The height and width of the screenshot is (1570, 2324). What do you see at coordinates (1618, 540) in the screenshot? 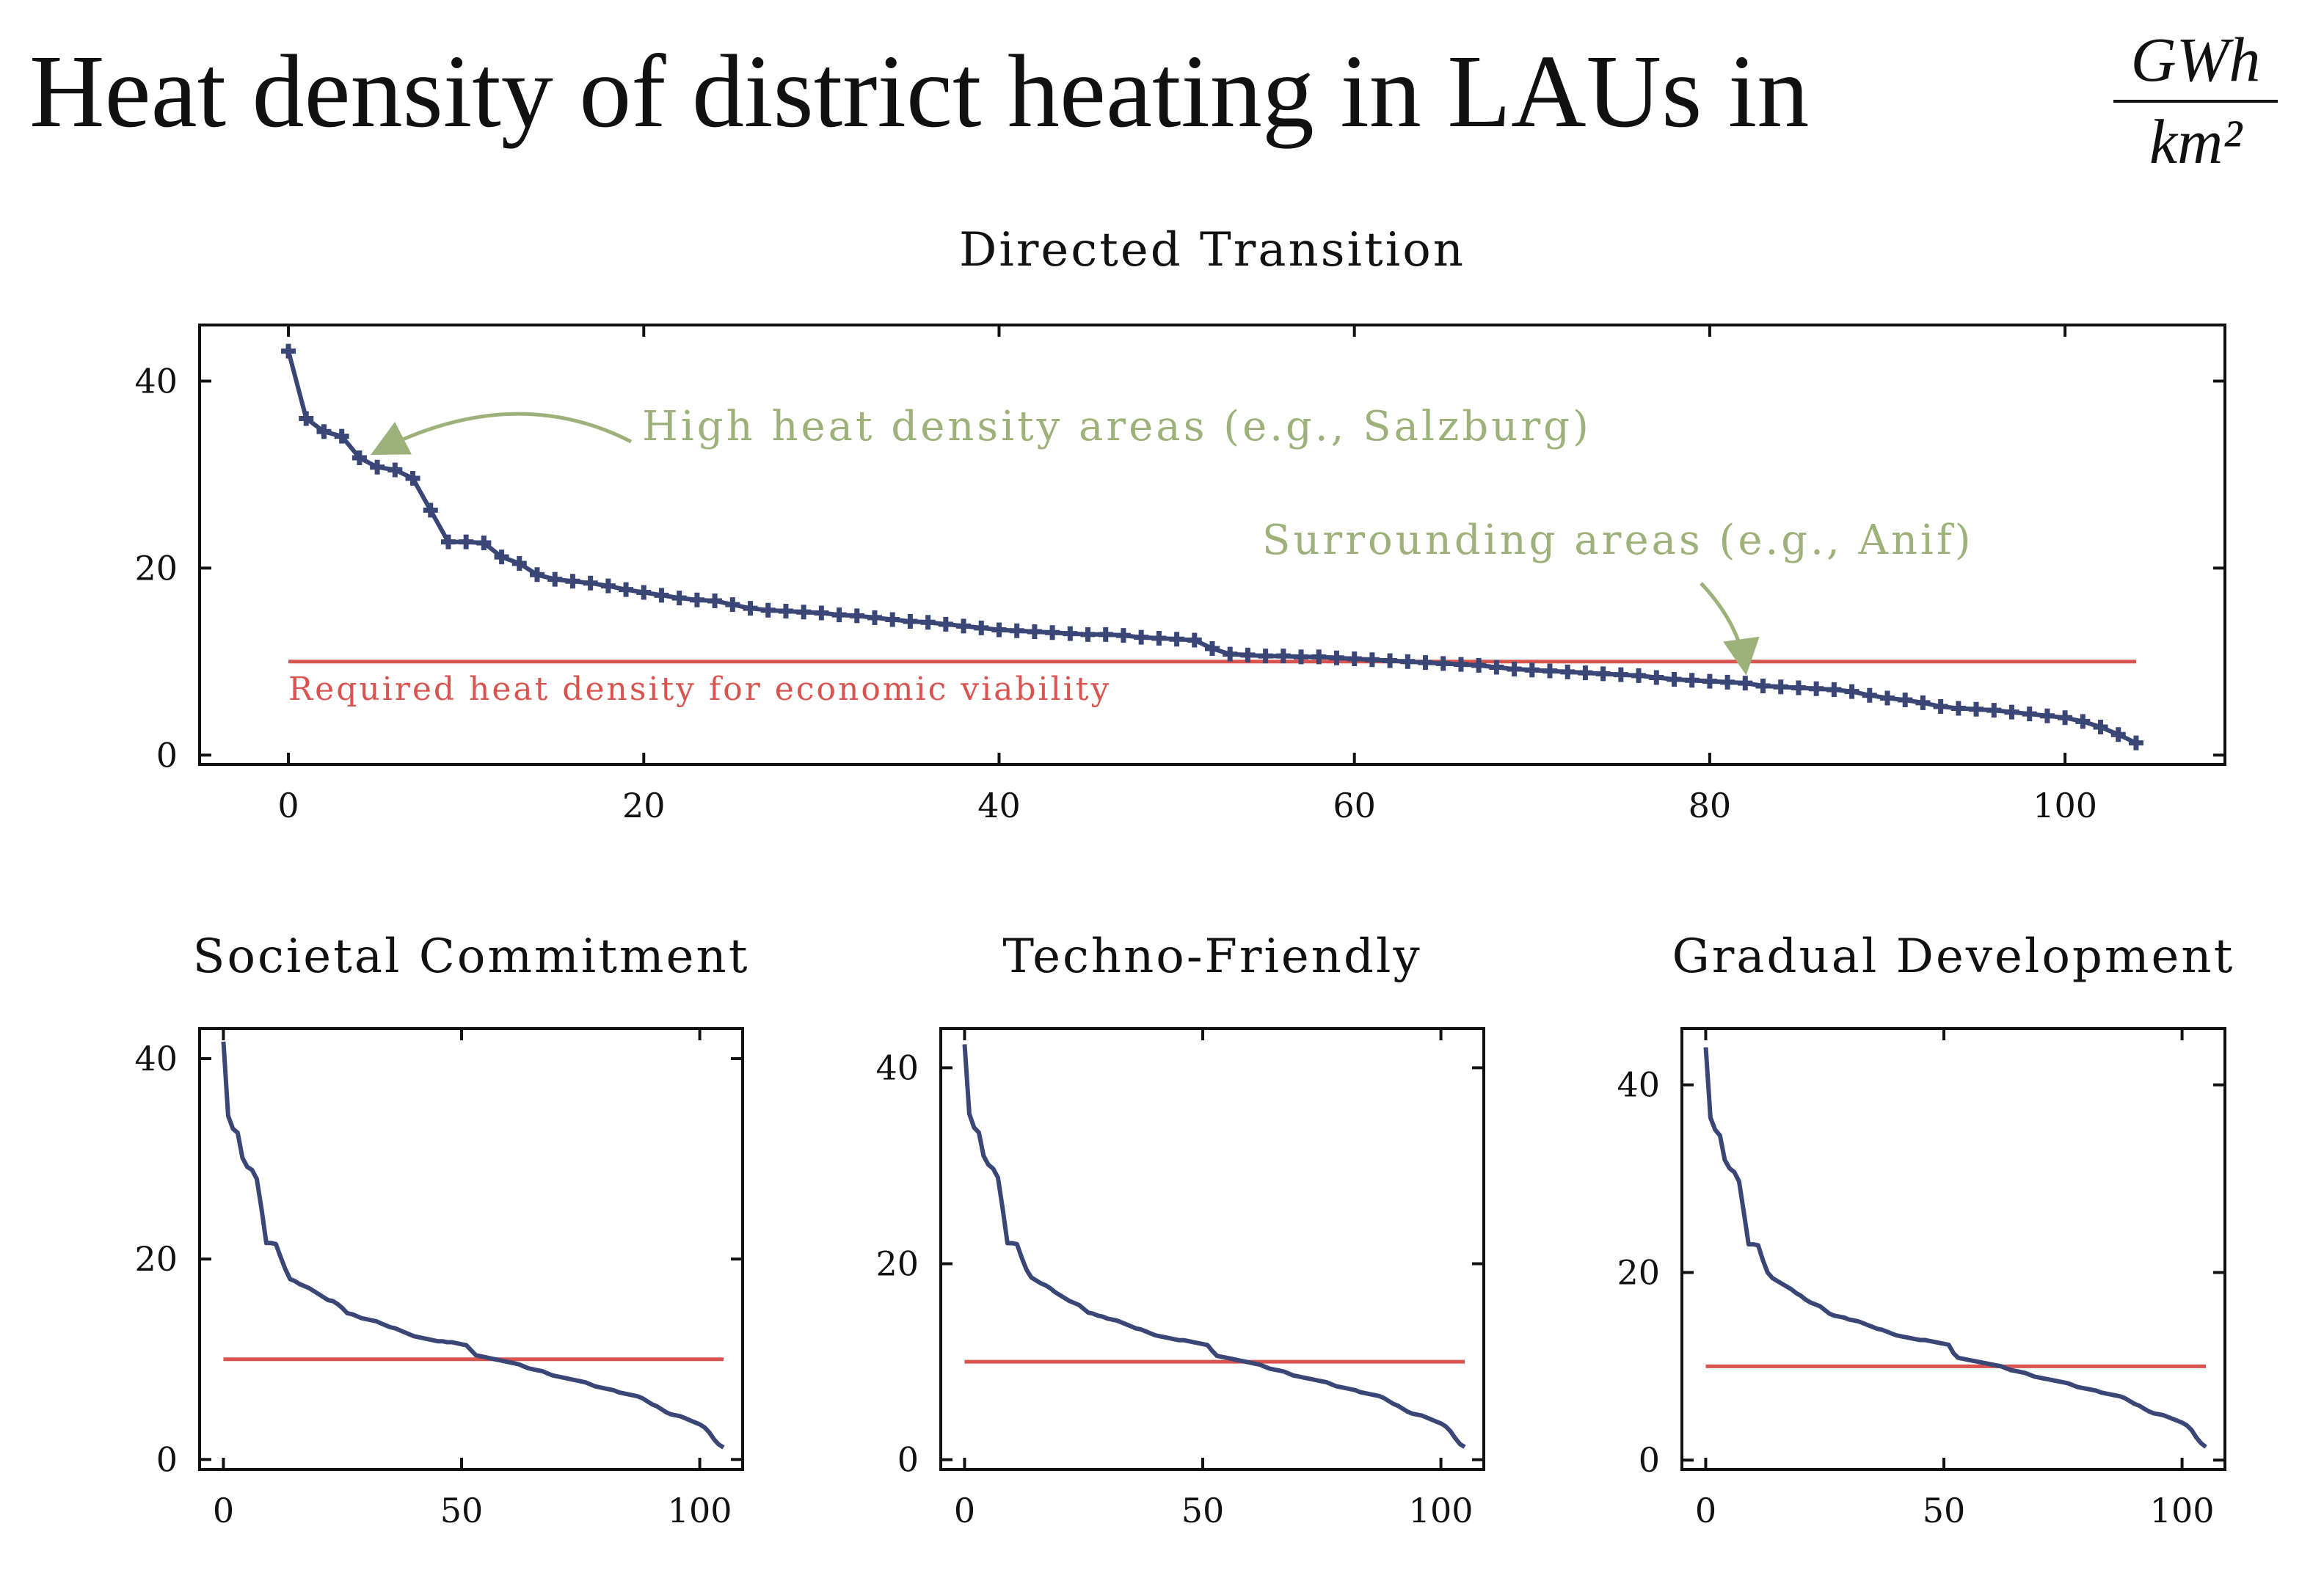
I see `annotation-surrounding: Surrounding areas (e.g., Anif)` at bounding box center [1618, 540].